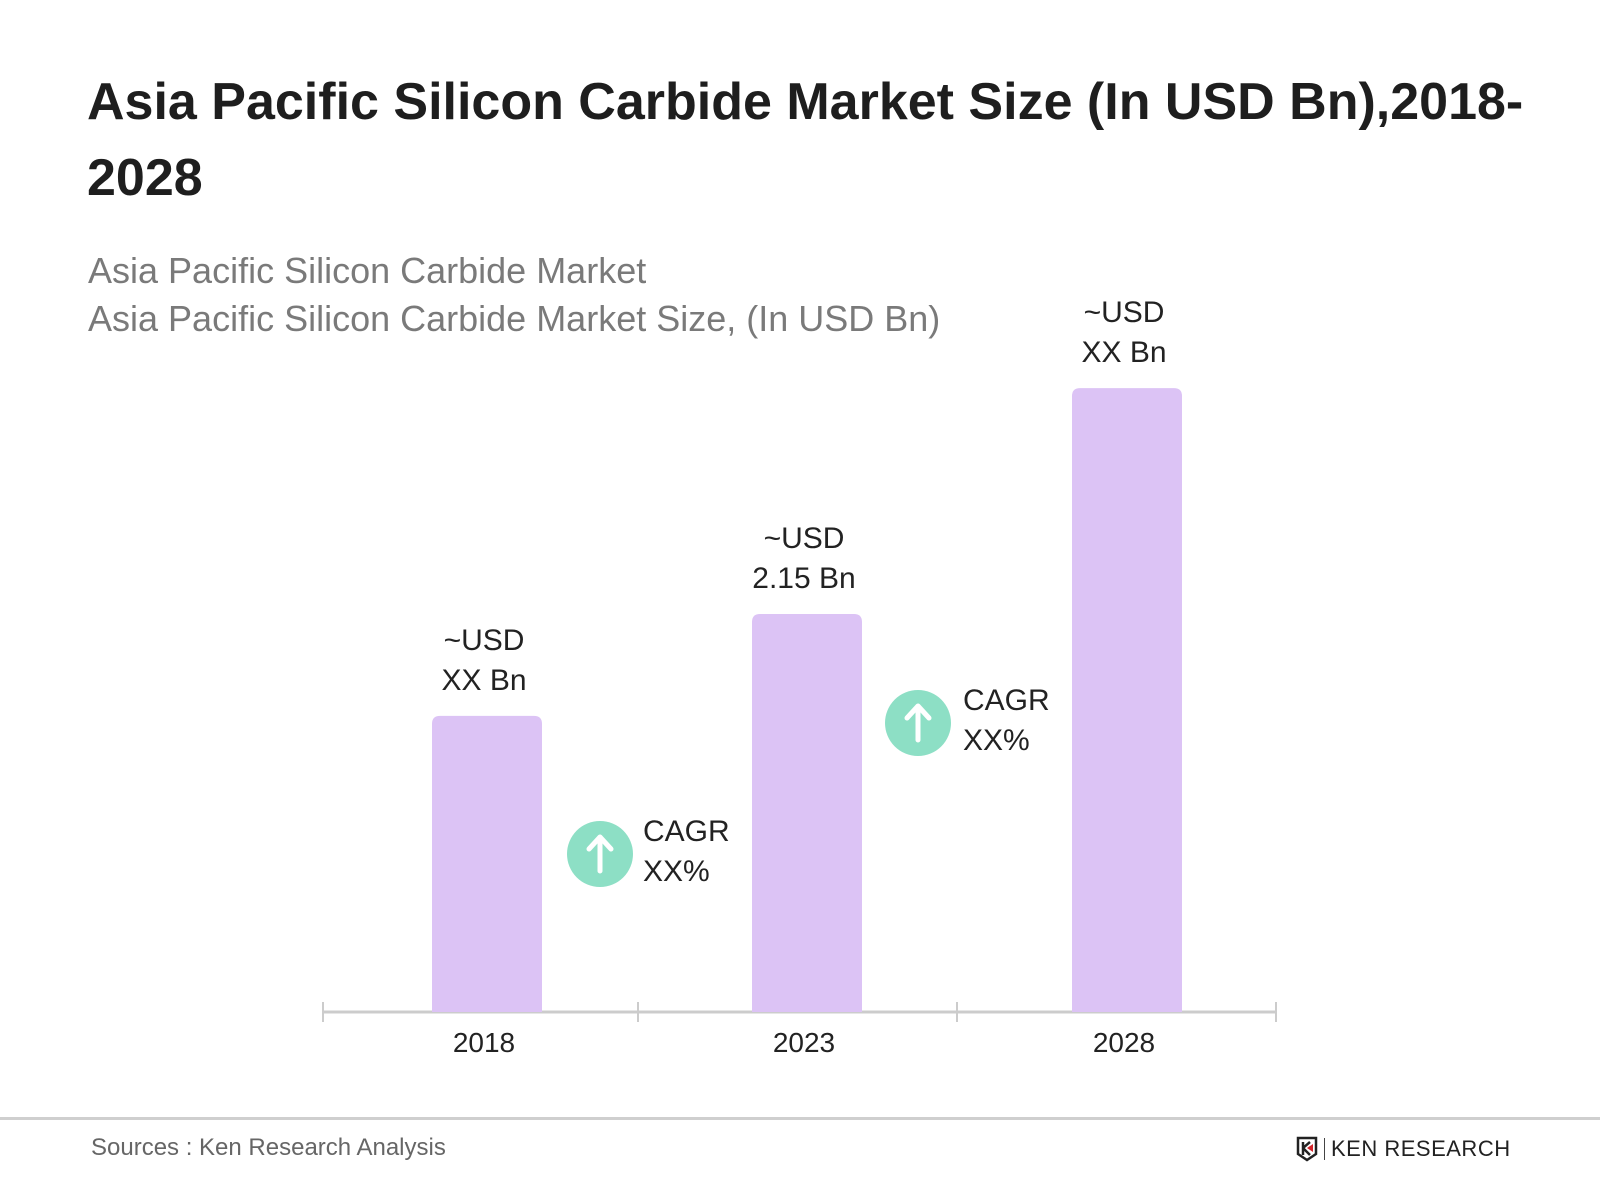 The image size is (1600, 1200). Describe the element at coordinates (1307, 1149) in the screenshot. I see `ken-research-logo-icon` at that location.